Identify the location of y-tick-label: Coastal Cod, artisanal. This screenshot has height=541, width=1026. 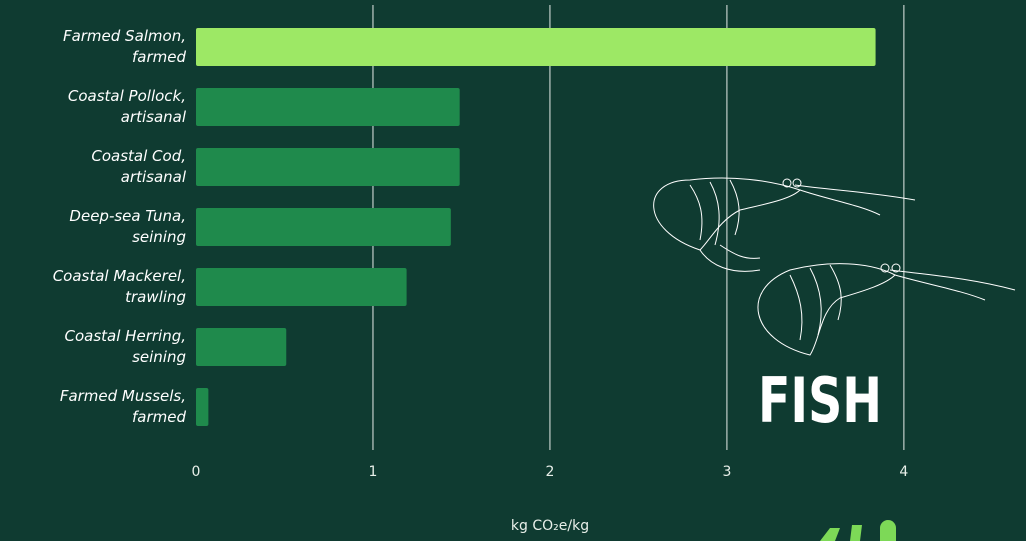
(138, 166).